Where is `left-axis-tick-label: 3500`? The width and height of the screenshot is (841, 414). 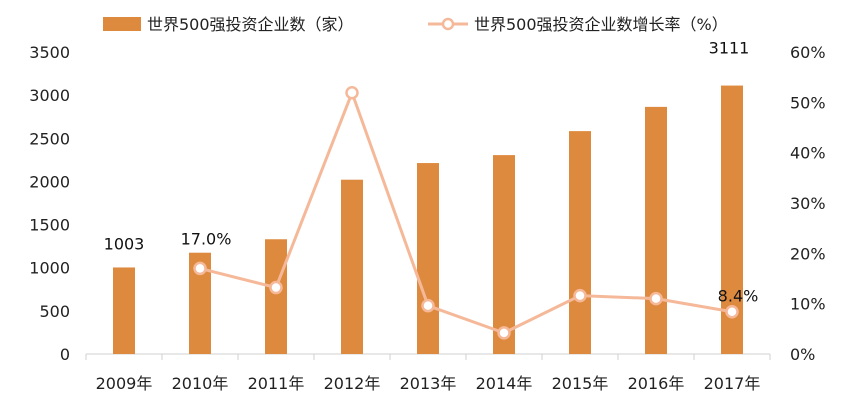 left-axis-tick-label: 3500 is located at coordinates (49, 52).